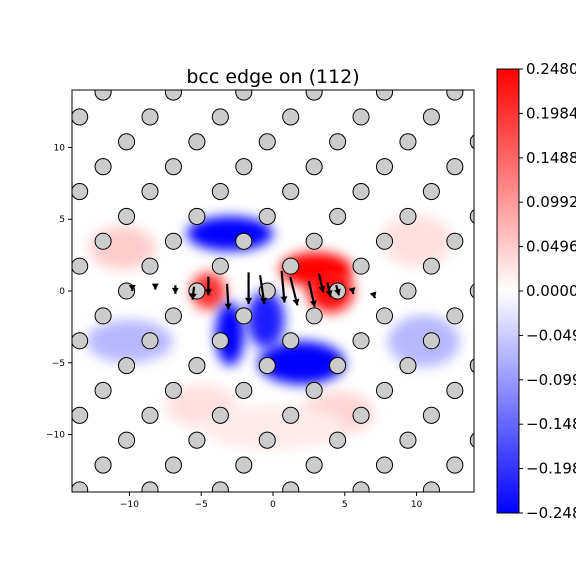 This screenshot has width=576, height=576. What do you see at coordinates (551, 335) in the screenshot?
I see `colorbar-tick-label: −0.049` at bounding box center [551, 335].